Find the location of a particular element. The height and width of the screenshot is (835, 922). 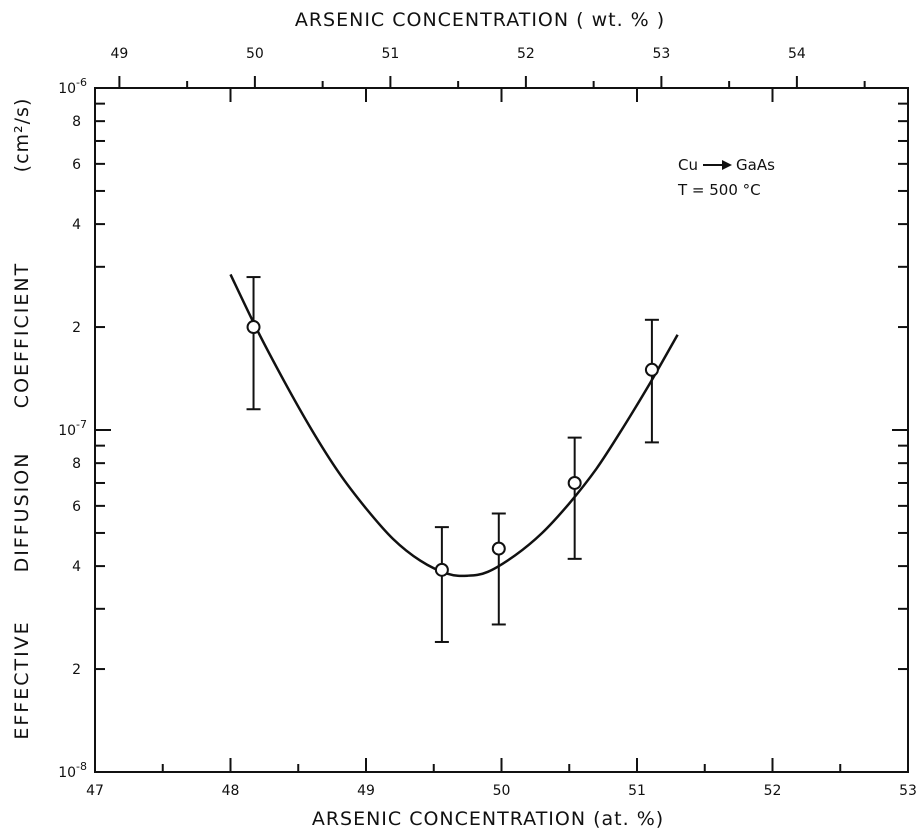

bottom-axis-title: ARSENIC CONCENTRATION (at. %) is located at coordinates (488, 819).